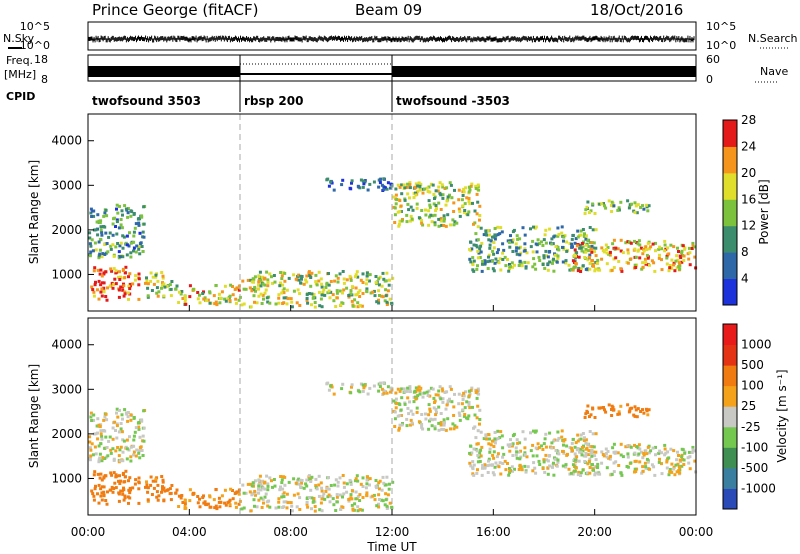 This screenshot has width=800, height=554. Describe the element at coordinates (774, 71) in the screenshot. I see `nave-label: Nave` at that location.